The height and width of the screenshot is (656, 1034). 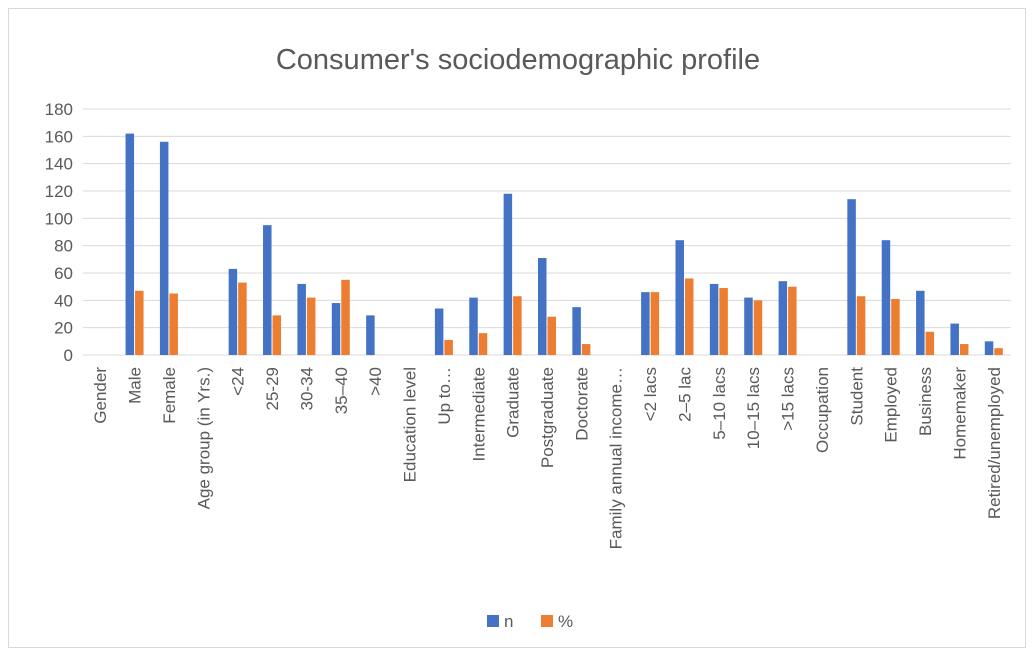 What do you see at coordinates (478, 414) in the screenshot?
I see `x-tick-label: Intermediate` at bounding box center [478, 414].